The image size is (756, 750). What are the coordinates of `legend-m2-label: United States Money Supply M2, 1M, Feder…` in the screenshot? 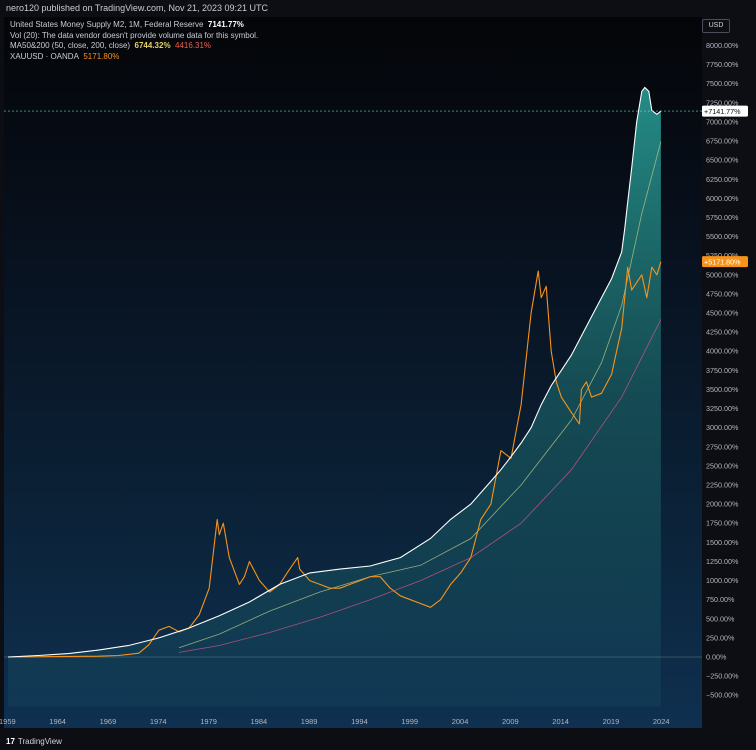 It's located at (107, 24).